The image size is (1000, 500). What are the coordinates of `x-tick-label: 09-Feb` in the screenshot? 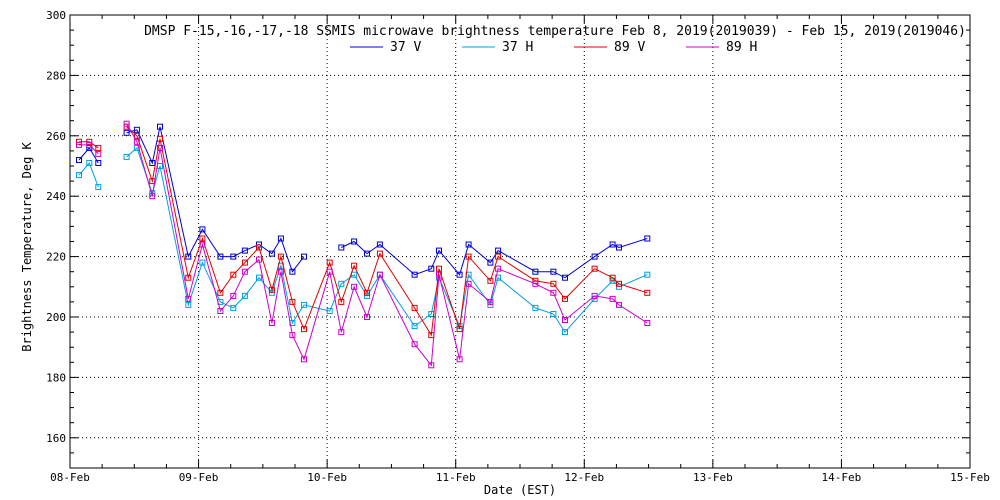 It's located at (199, 477).